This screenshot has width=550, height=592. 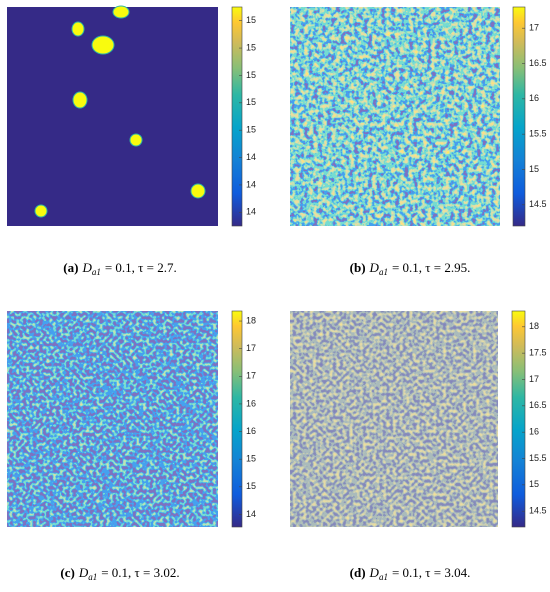 I want to click on heatmap-c, so click(x=112, y=419).